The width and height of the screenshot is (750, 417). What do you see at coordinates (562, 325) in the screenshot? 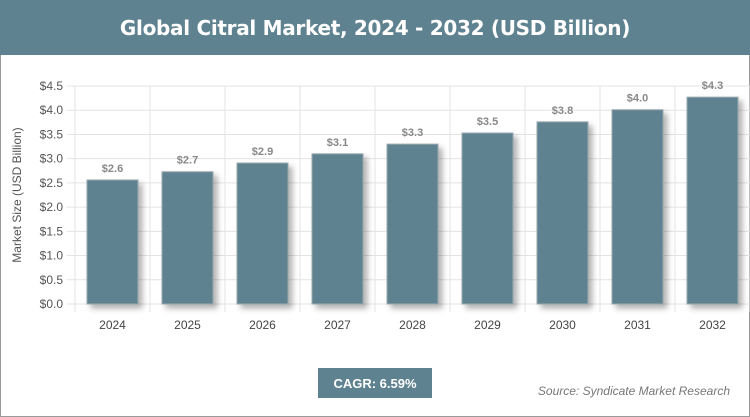
I see `x-tick-label: 2030` at bounding box center [562, 325].